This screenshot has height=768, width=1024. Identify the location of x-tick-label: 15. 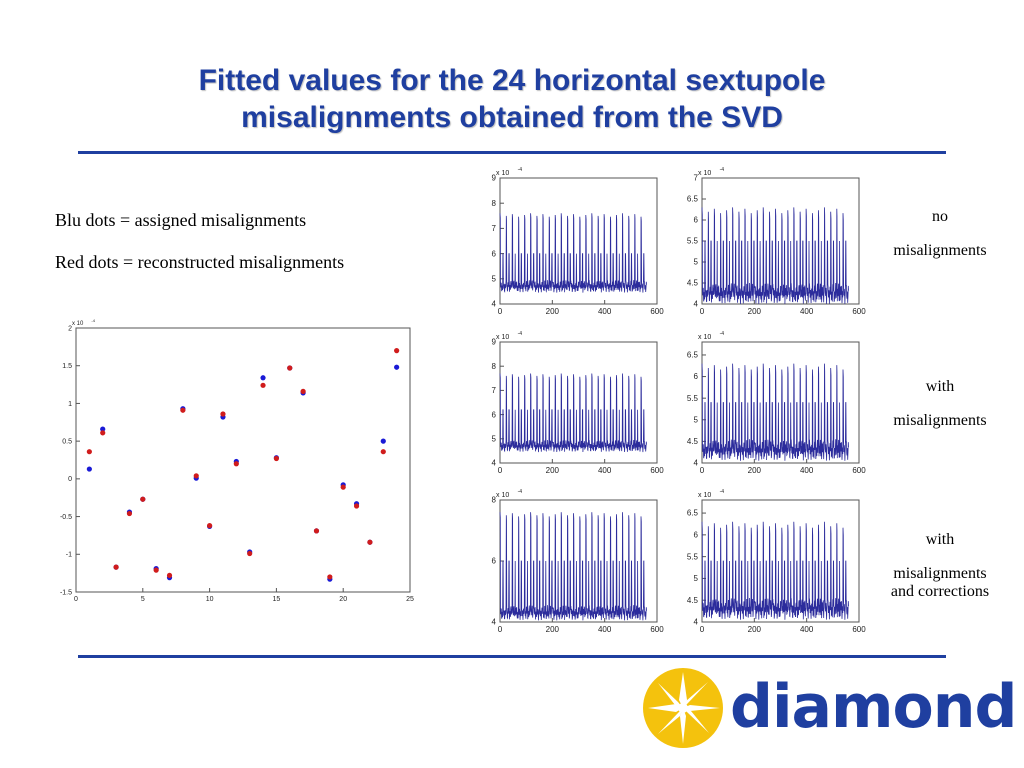
(277, 599).